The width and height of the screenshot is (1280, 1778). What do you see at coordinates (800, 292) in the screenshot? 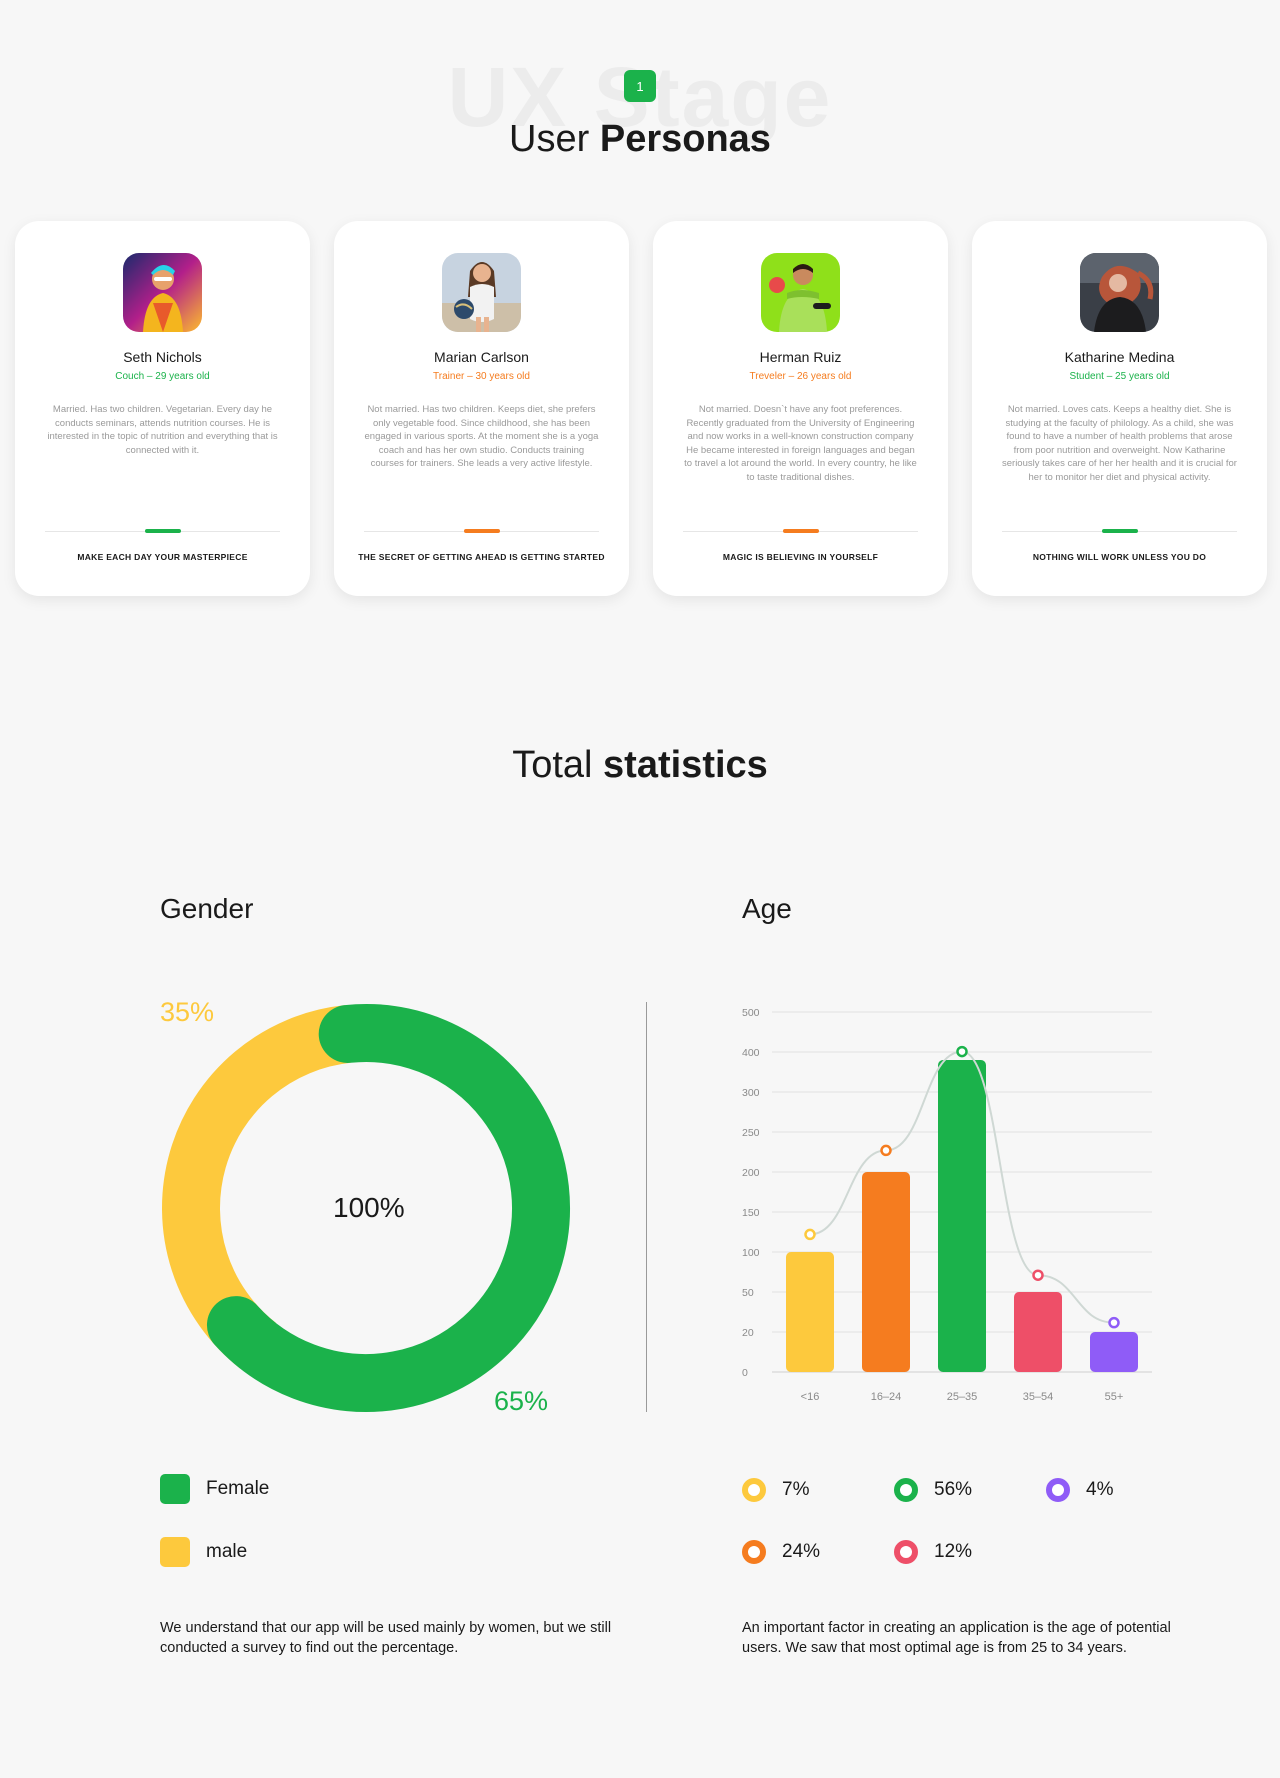
I see `avatar-herman` at bounding box center [800, 292].